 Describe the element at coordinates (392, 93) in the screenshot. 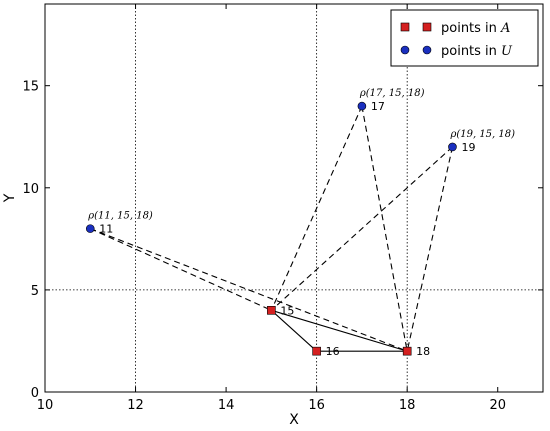

I see `annotation-17: ρ(17, 15, 18)` at that location.